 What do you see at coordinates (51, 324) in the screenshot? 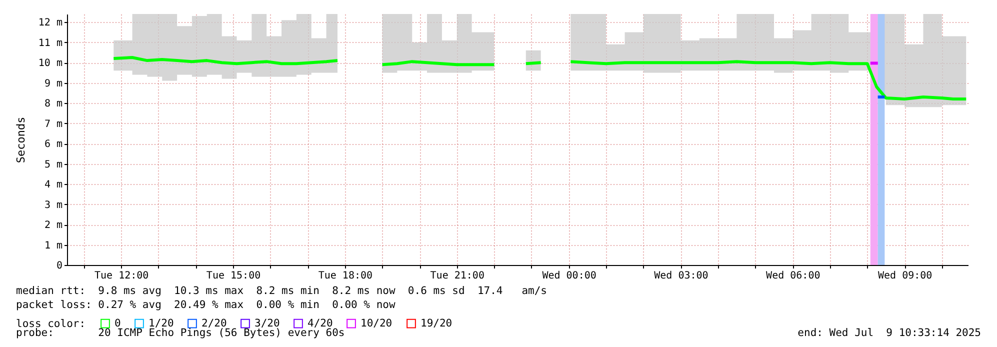
I see `legend-title: loss color:` at bounding box center [51, 324].